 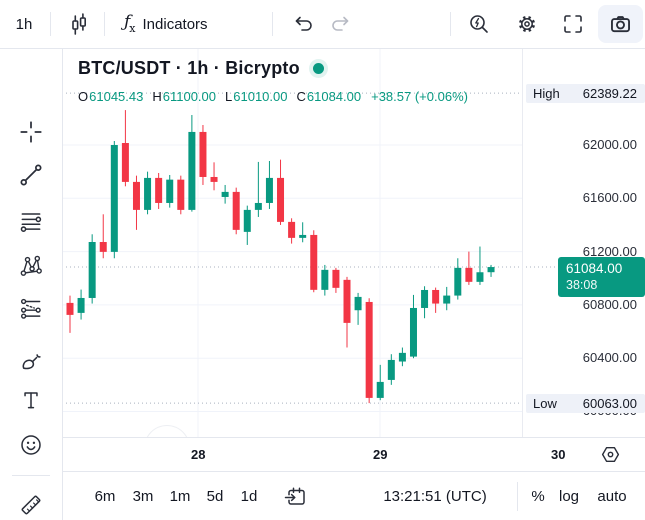 I want to click on go-to-date-button, so click(x=296, y=496).